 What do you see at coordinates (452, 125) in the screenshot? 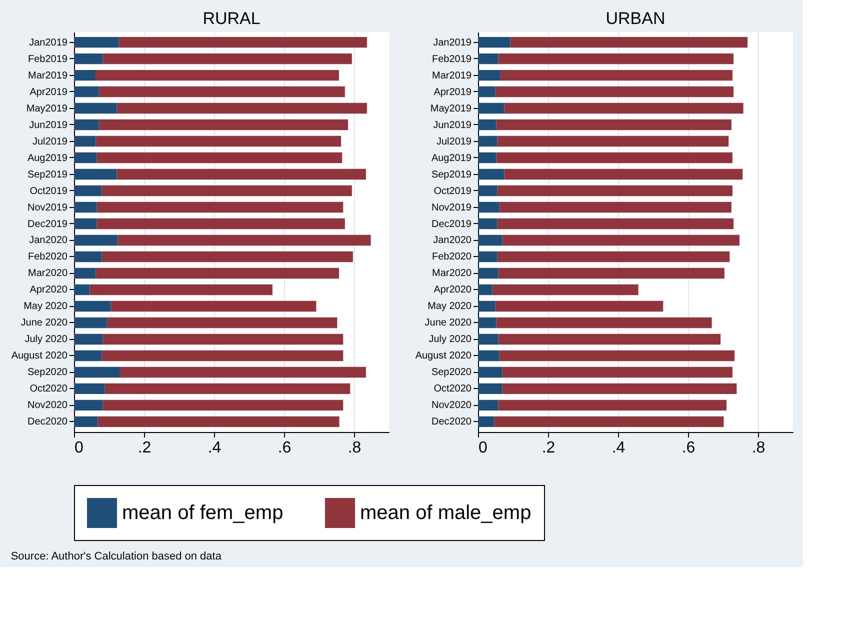
I see `y-tick-label: Jun2019` at bounding box center [452, 125].